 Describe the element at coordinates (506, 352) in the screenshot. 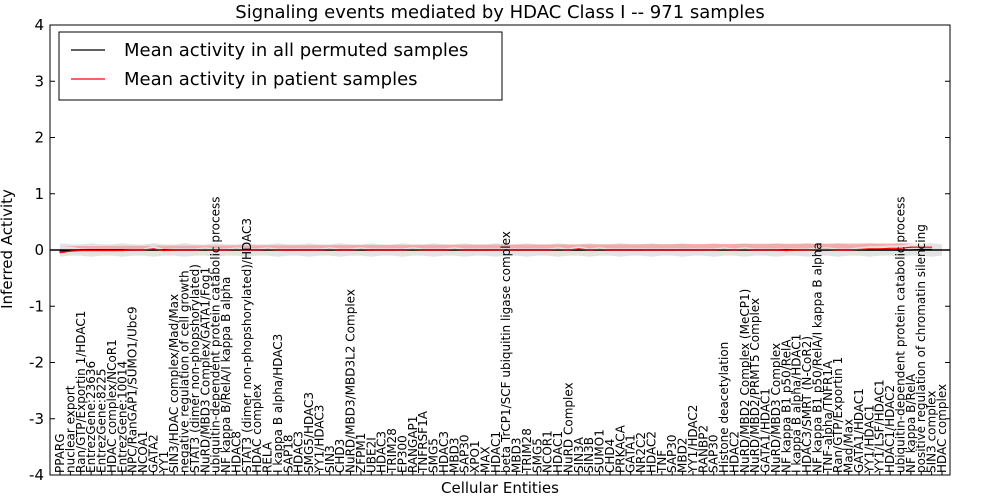

I see `category-label: beta TrCP1/SCF ubiquitin ligase complex` at that location.